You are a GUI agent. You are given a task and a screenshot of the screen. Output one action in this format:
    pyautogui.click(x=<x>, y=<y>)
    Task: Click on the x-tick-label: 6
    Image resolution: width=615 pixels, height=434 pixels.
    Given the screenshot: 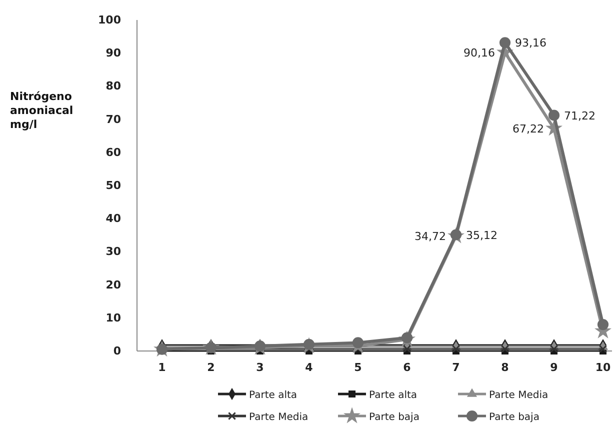 What is the action you would take?
    pyautogui.click(x=407, y=367)
    